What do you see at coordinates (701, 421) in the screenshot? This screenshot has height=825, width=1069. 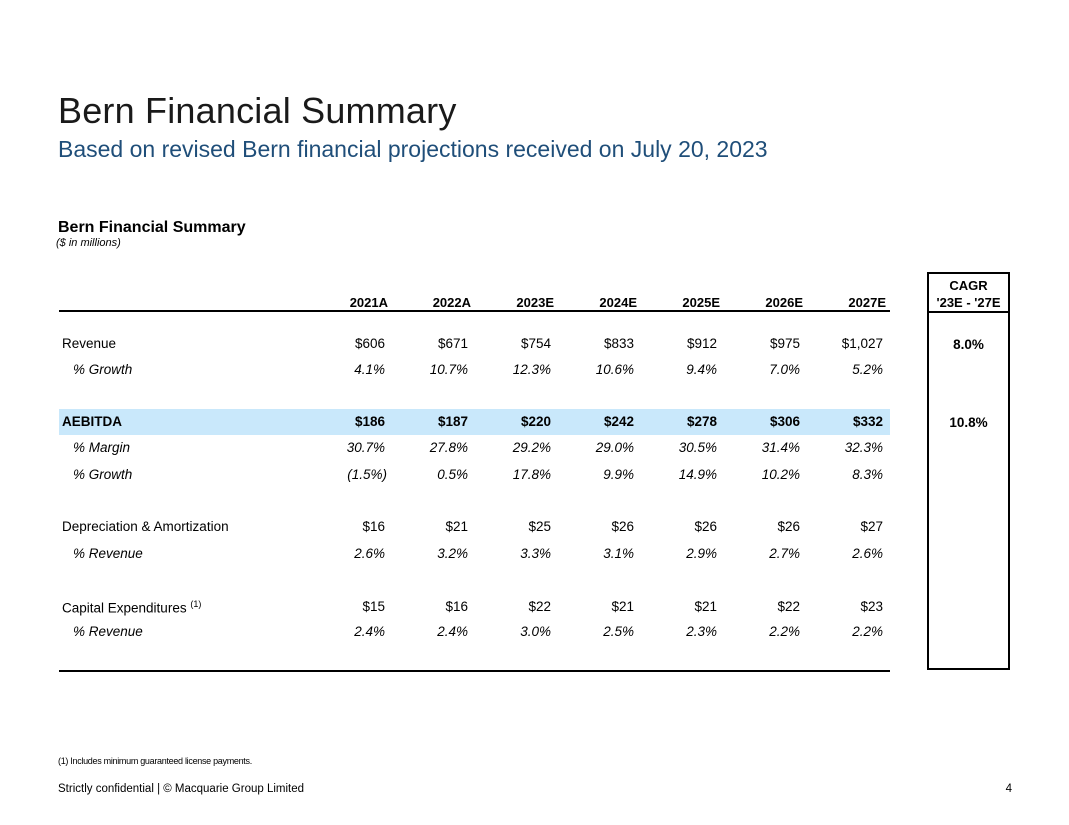 I see `cell: $278` at bounding box center [701, 421].